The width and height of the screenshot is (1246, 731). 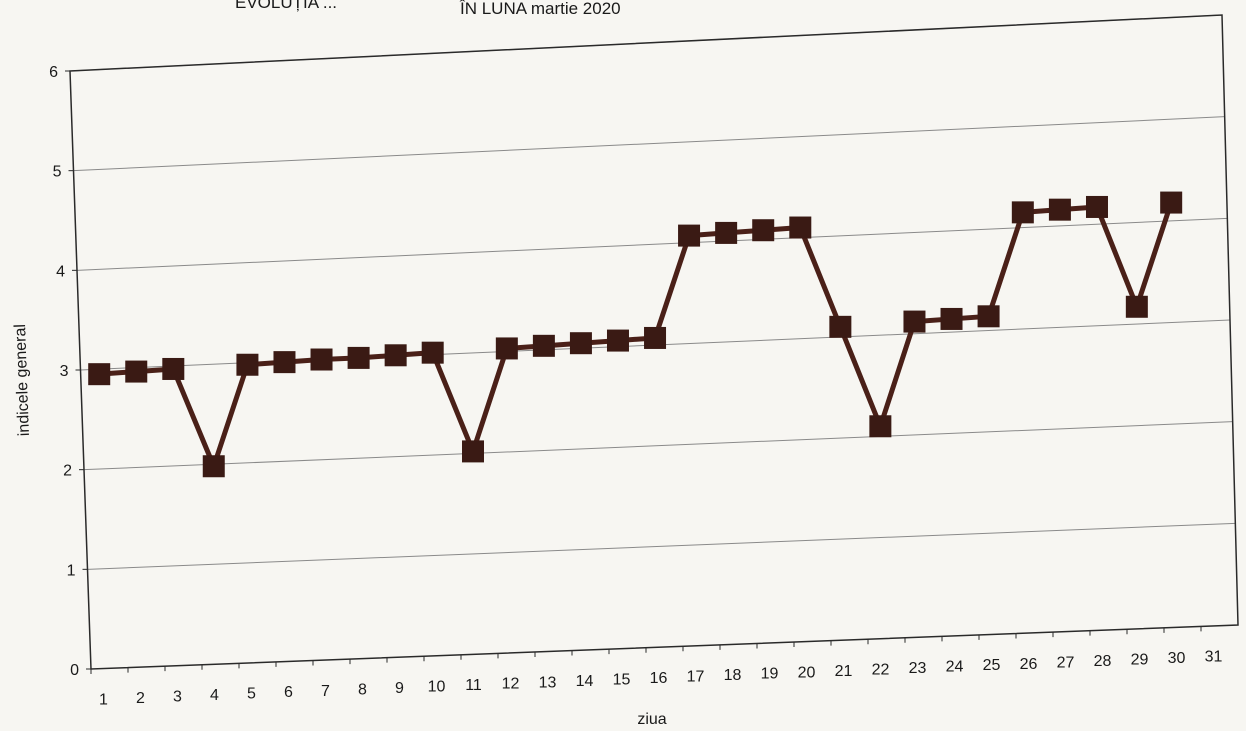 I want to click on x-tick-label: 12, so click(x=511, y=684).